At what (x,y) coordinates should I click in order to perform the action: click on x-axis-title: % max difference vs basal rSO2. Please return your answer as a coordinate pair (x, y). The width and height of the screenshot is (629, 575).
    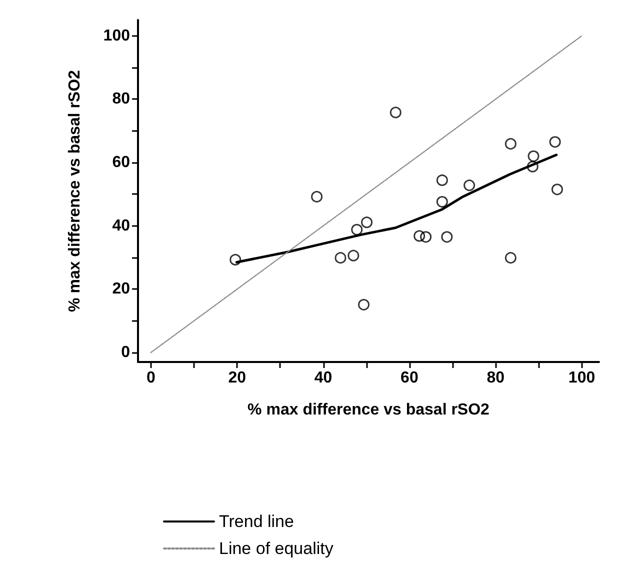
    Looking at the image, I should click on (369, 410).